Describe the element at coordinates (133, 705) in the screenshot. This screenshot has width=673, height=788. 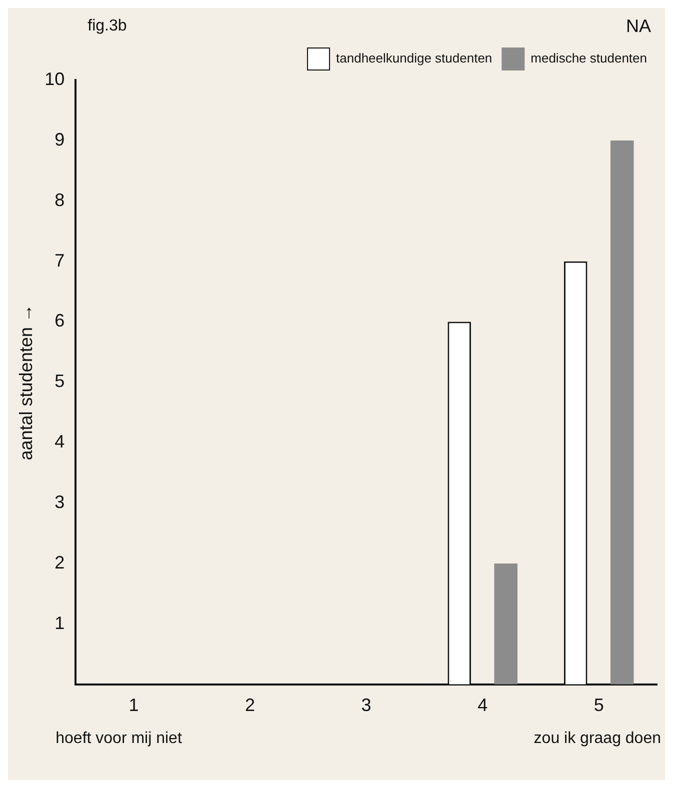
I see `x-tick-label: 1` at that location.